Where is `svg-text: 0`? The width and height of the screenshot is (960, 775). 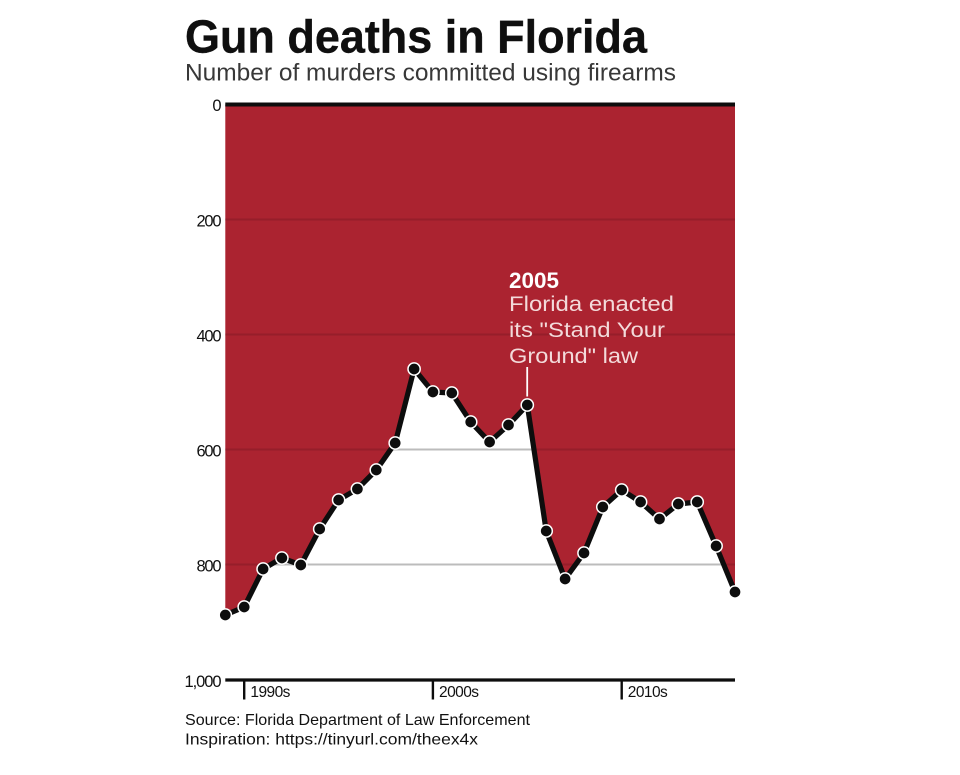
svg-text: 0 is located at coordinates (216, 106).